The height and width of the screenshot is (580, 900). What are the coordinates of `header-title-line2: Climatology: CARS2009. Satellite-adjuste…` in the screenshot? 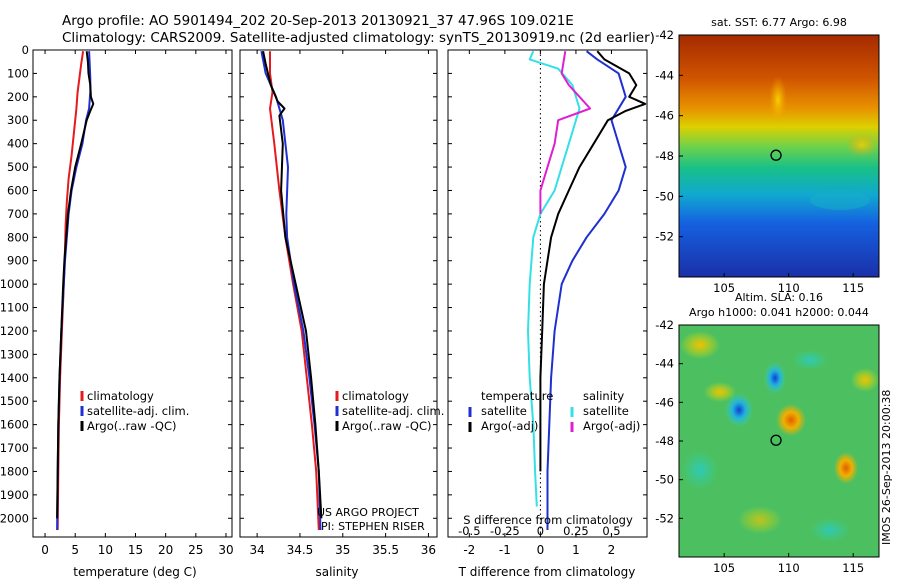 It's located at (358, 38).